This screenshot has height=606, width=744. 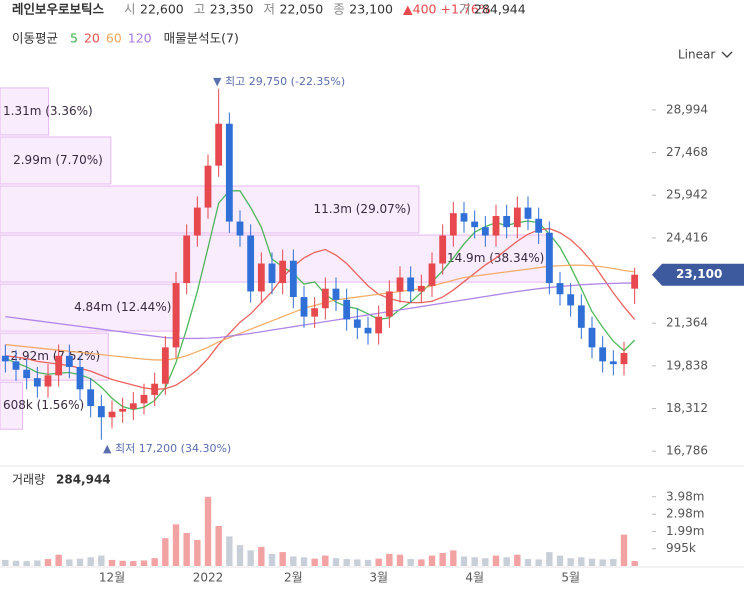 I want to click on y-tick-label: 19,838, so click(x=687, y=365).